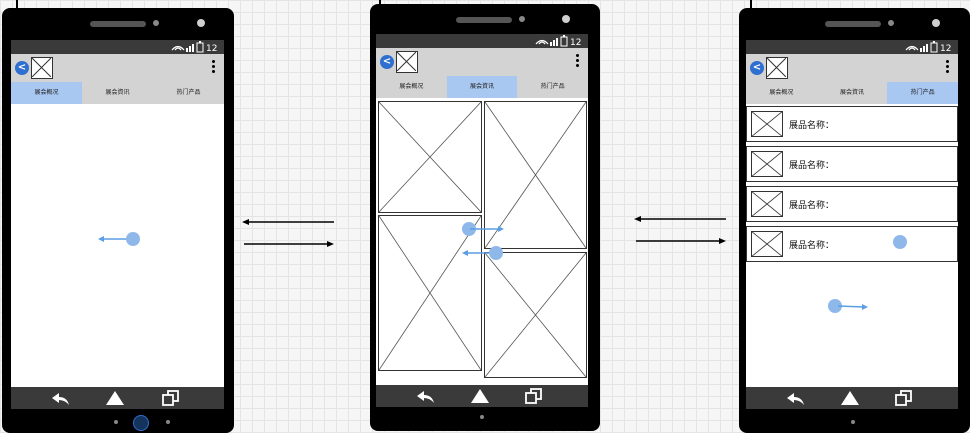 Image resolution: width=970 pixels, height=433 pixels. Describe the element at coordinates (900, 242) in the screenshot. I see `tap-gesture` at that location.